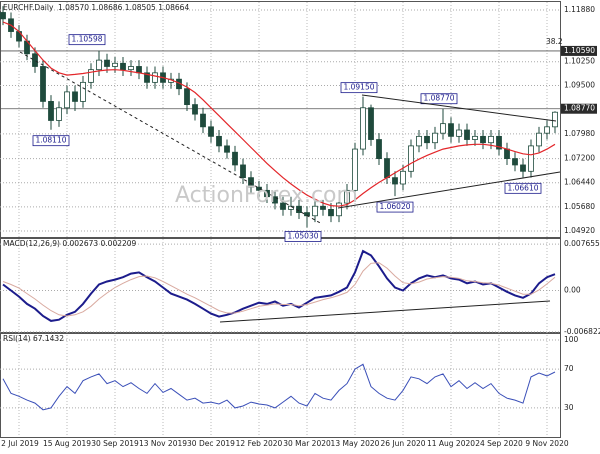 The image size is (600, 454). Describe the element at coordinates (163, 443) in the screenshot. I see `x-tick-label: 13 Nov 2019` at that location.